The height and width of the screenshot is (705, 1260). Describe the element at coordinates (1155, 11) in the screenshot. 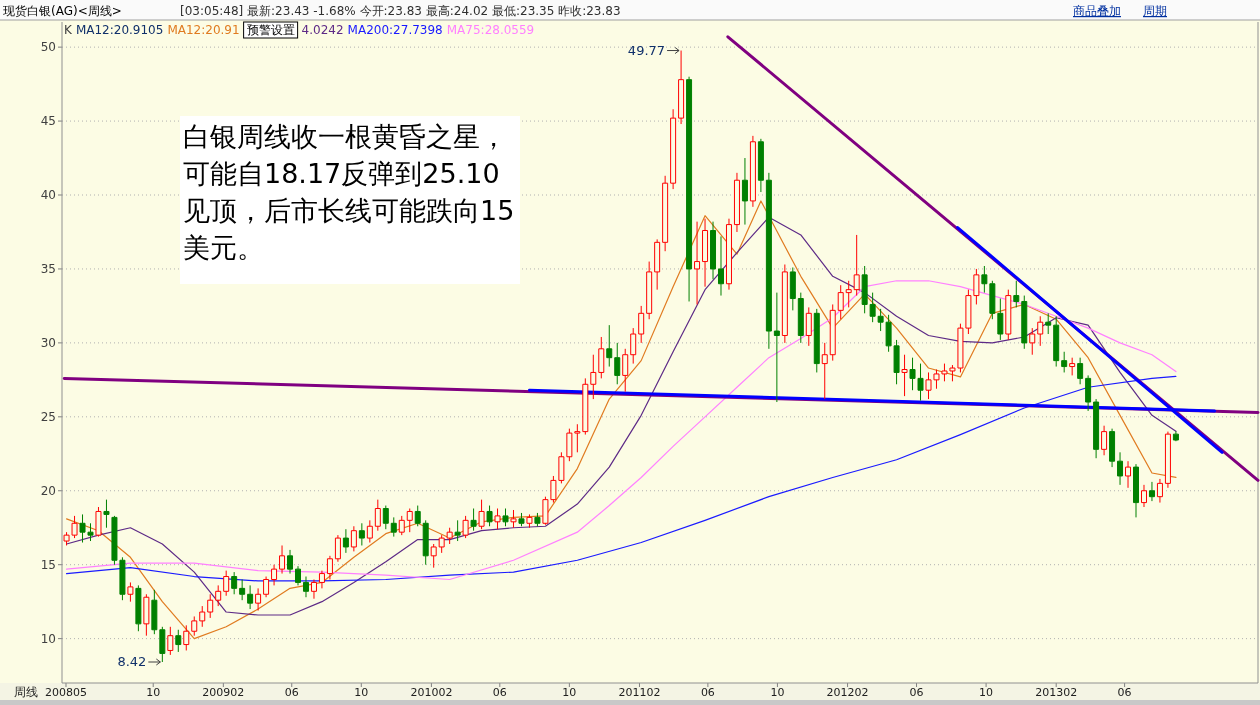

I see `text: 周期` at that location.